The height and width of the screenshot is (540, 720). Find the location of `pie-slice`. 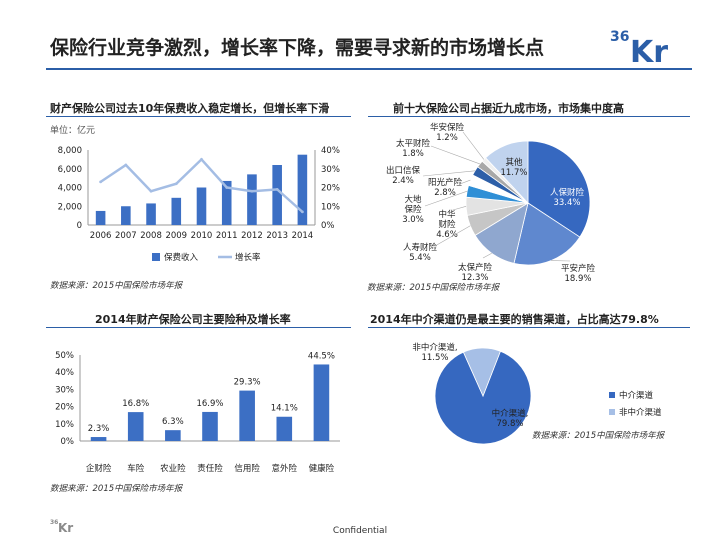

pie-slice is located at coordinates (506, 172).